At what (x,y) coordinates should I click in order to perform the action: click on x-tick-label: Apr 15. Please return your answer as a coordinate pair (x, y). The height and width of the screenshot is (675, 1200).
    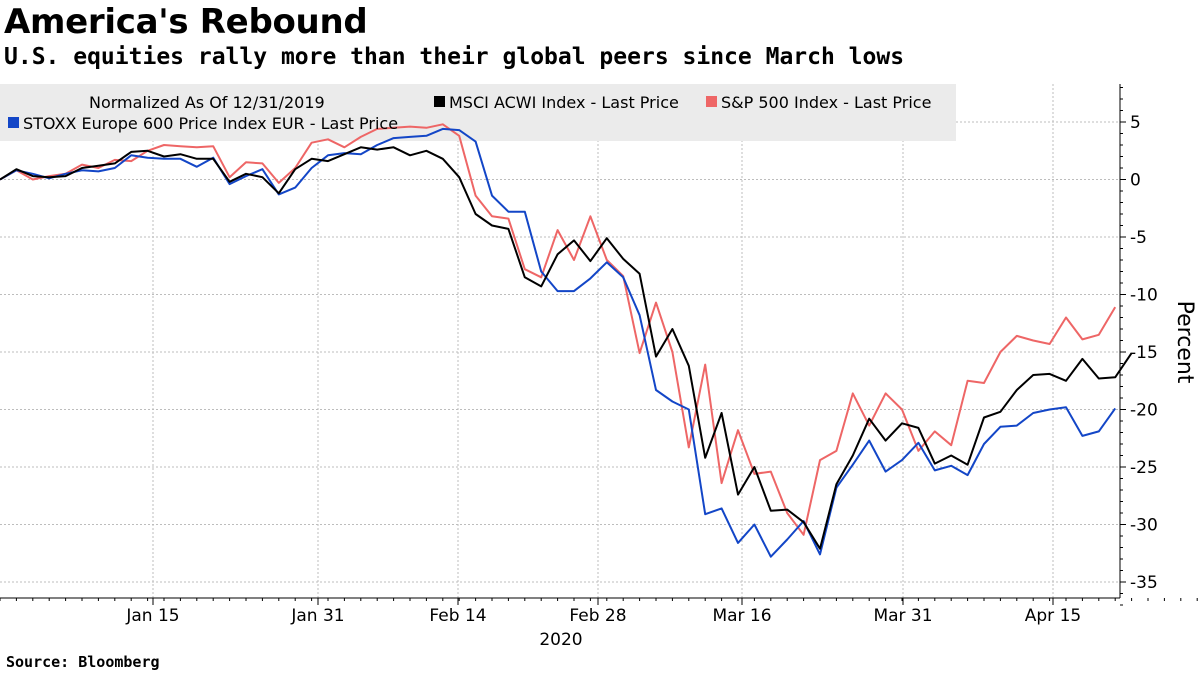
    Looking at the image, I should click on (1053, 616).